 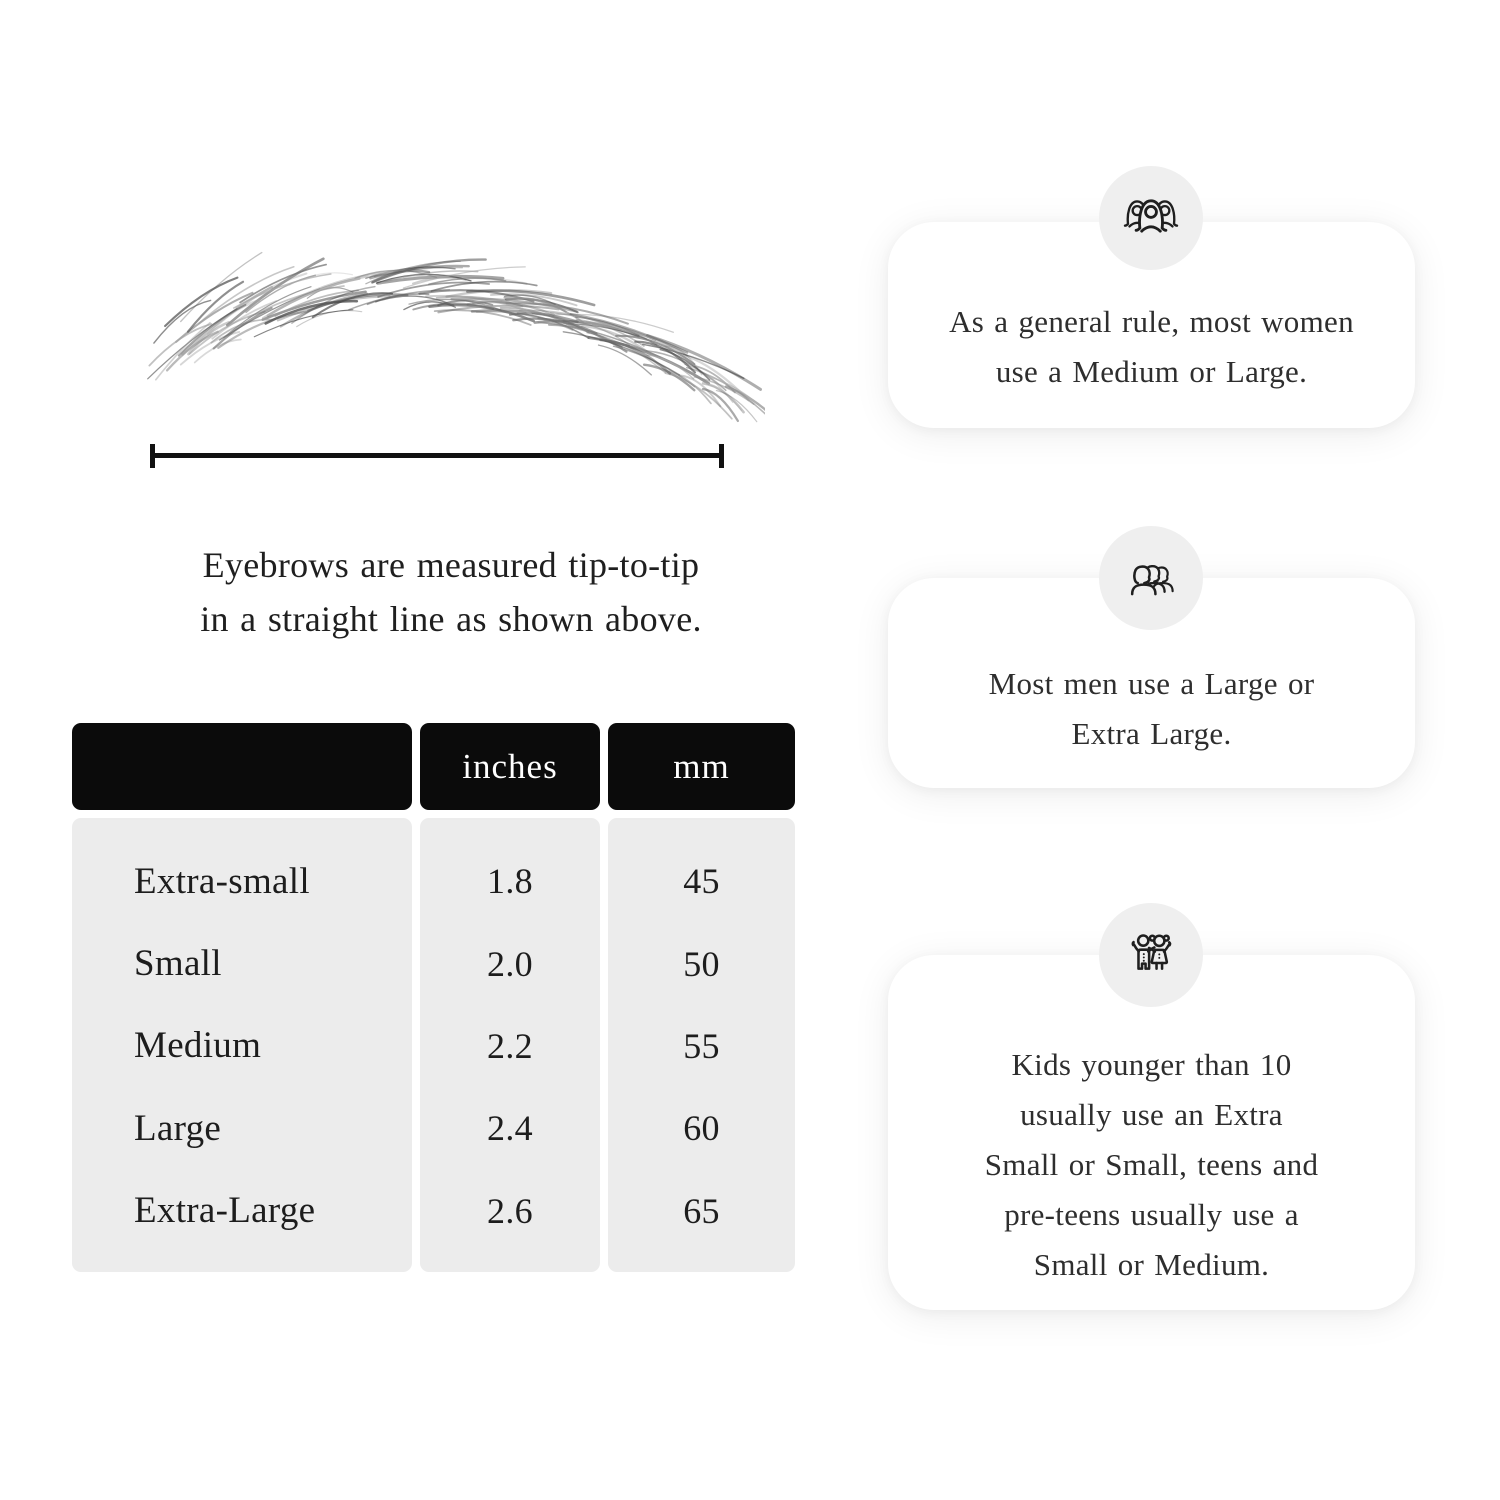 I want to click on table-cell-mm: 65, so click(x=701, y=1210).